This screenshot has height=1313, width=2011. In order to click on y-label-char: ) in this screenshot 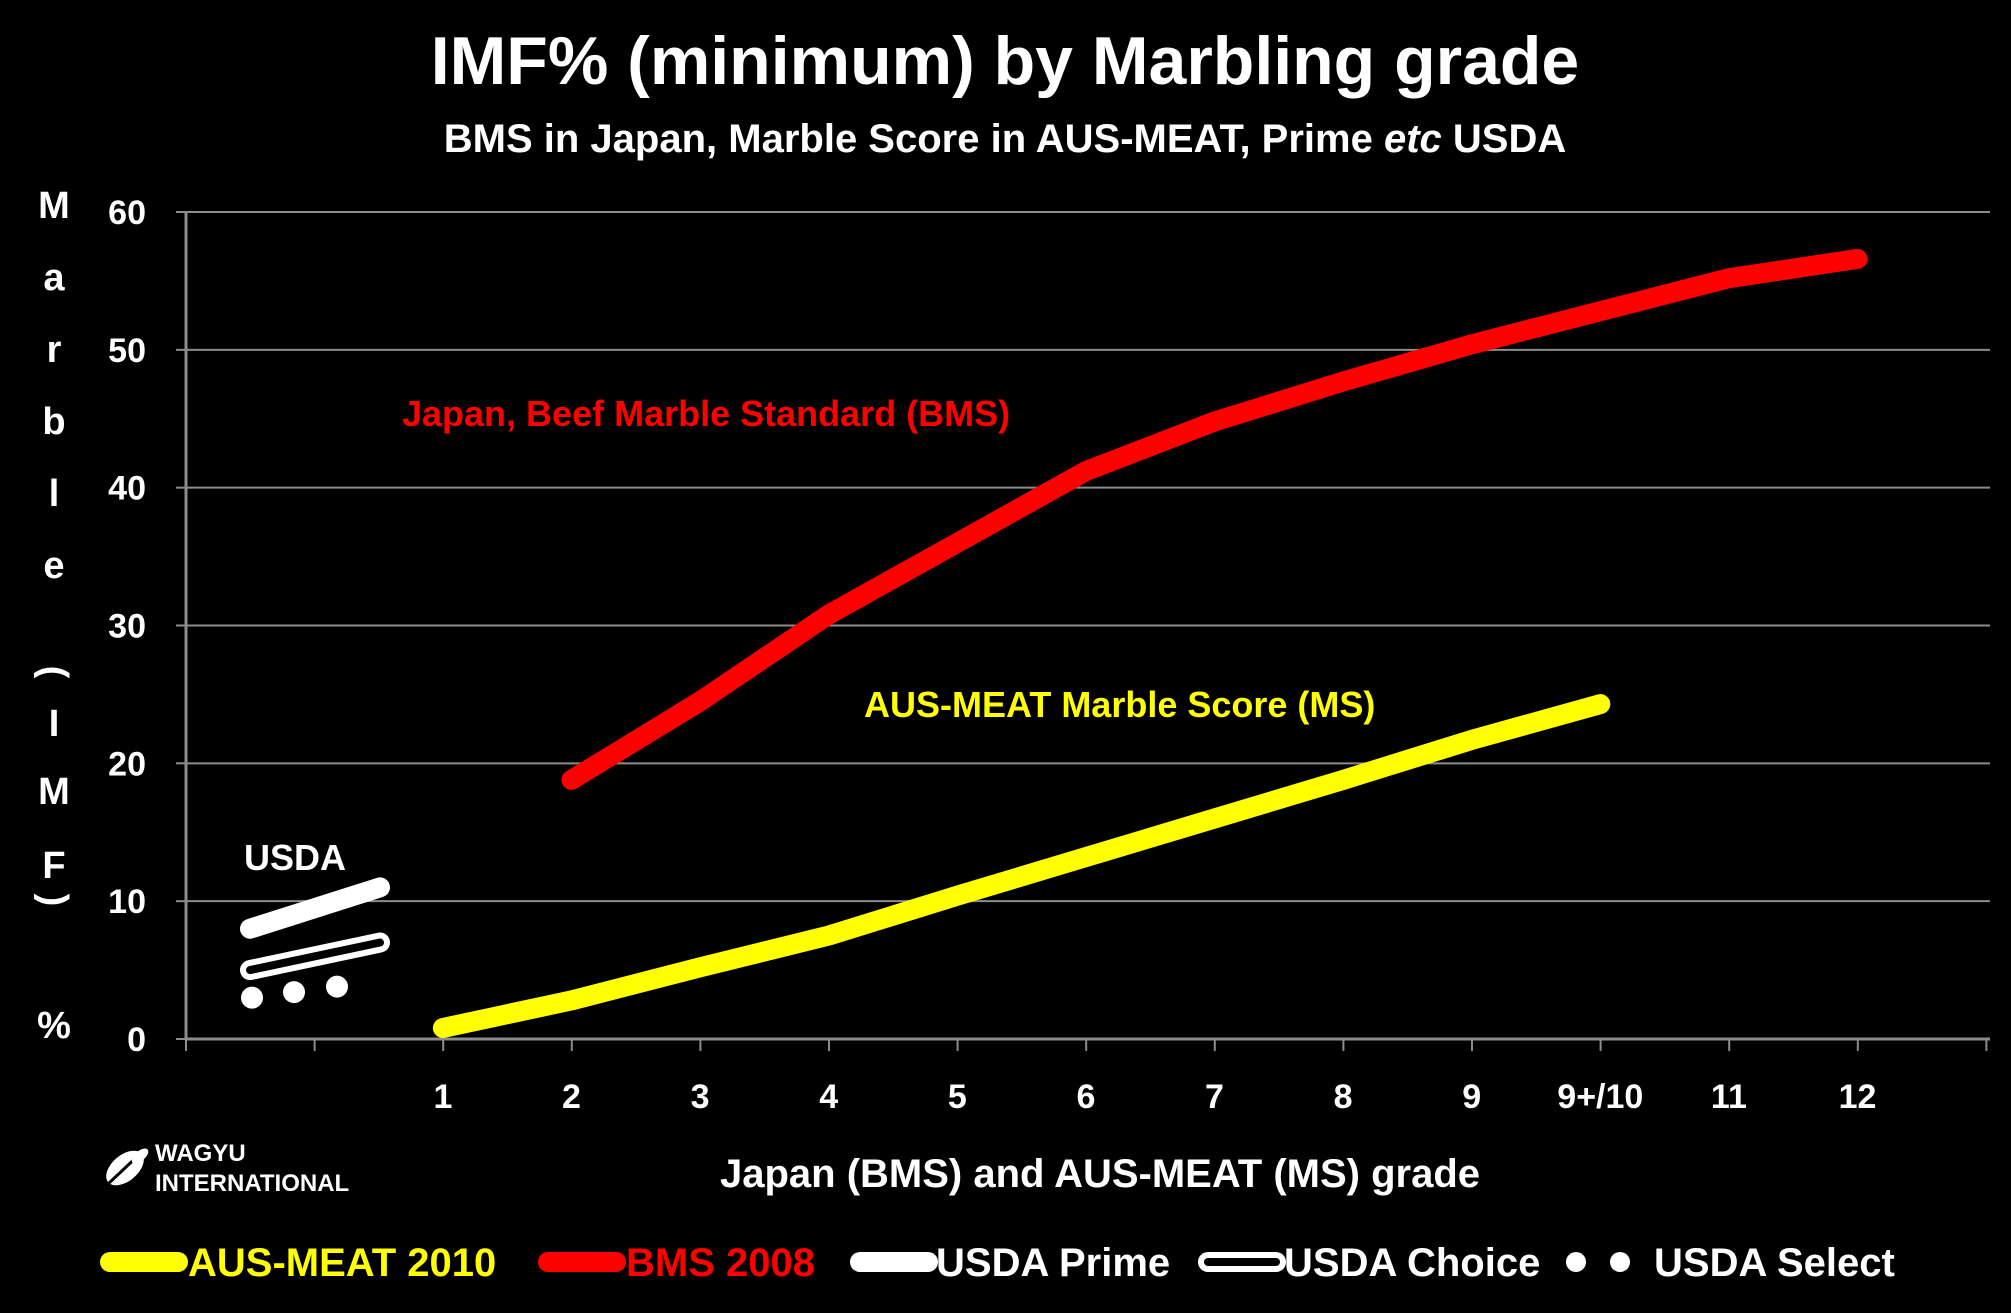, I will do `click(54, 900)`.